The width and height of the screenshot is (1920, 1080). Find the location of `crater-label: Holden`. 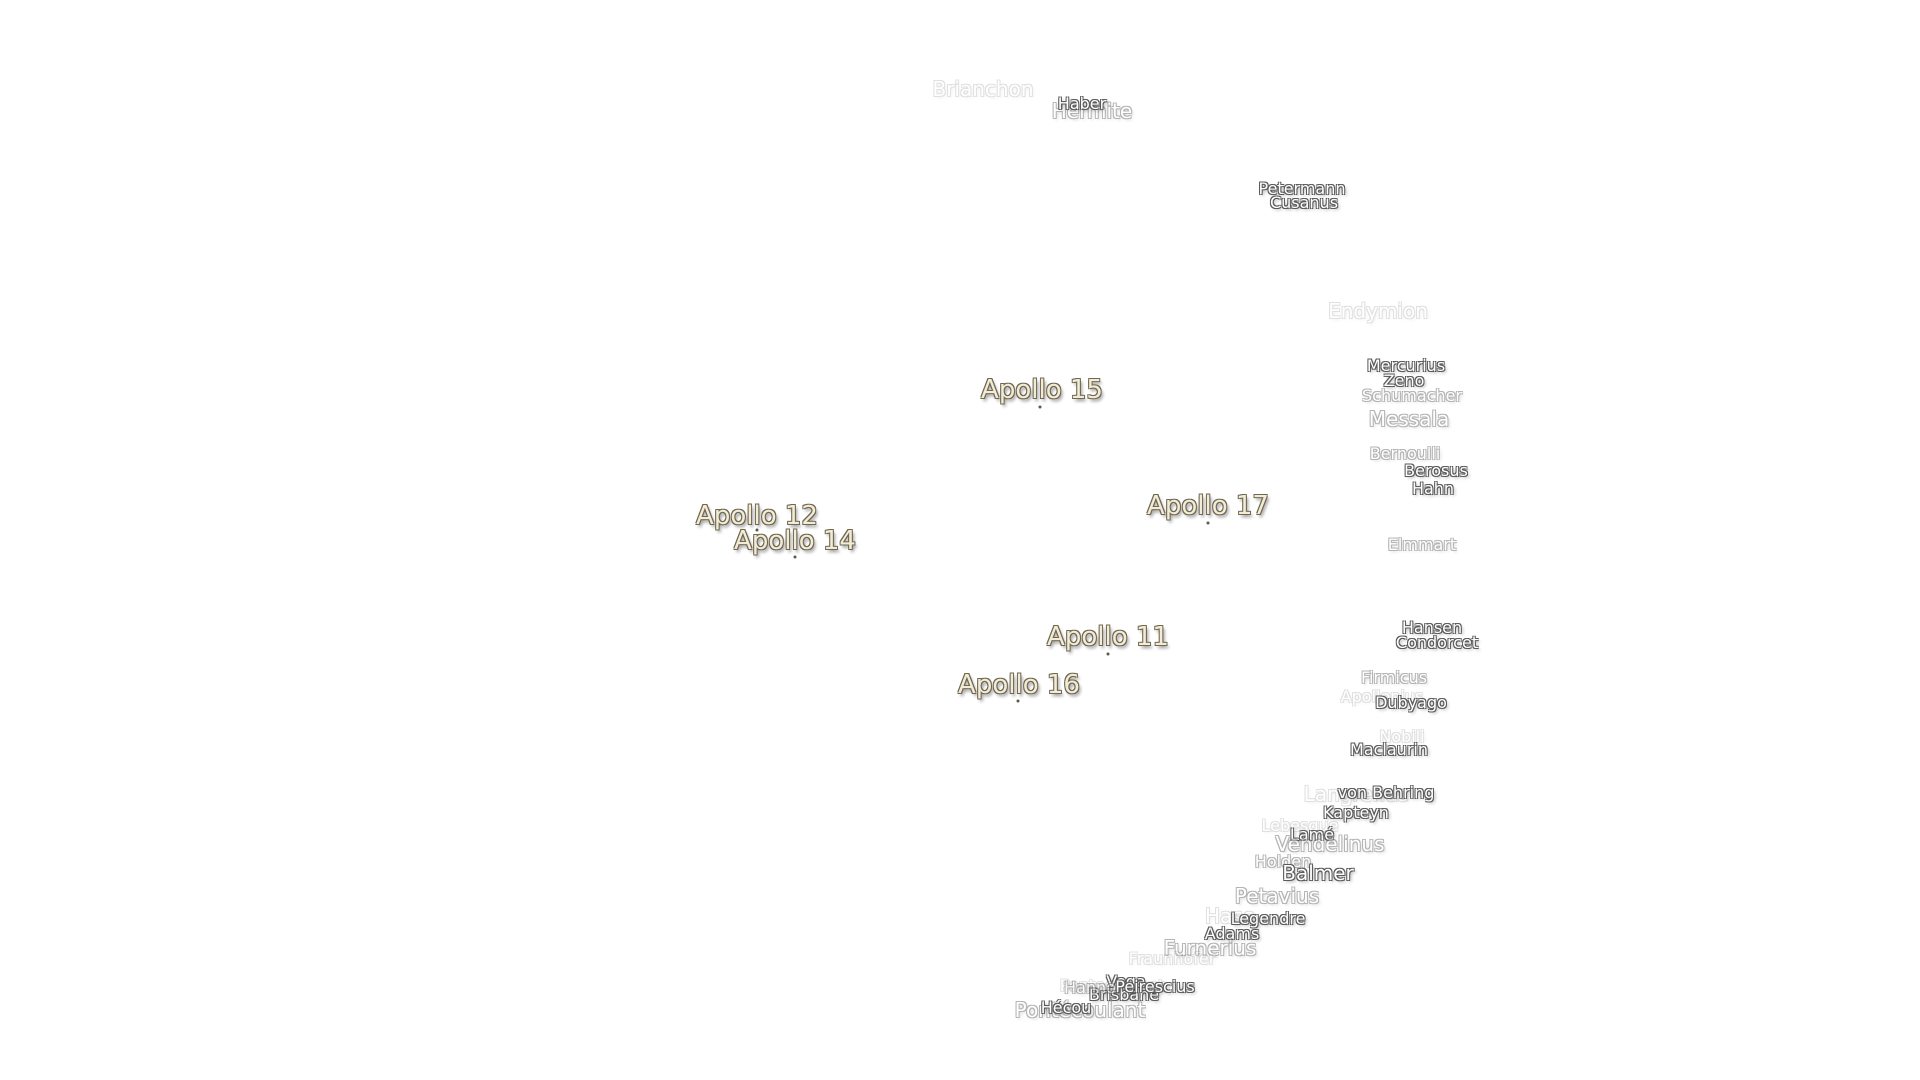

crater-label: Holden is located at coordinates (1283, 861).